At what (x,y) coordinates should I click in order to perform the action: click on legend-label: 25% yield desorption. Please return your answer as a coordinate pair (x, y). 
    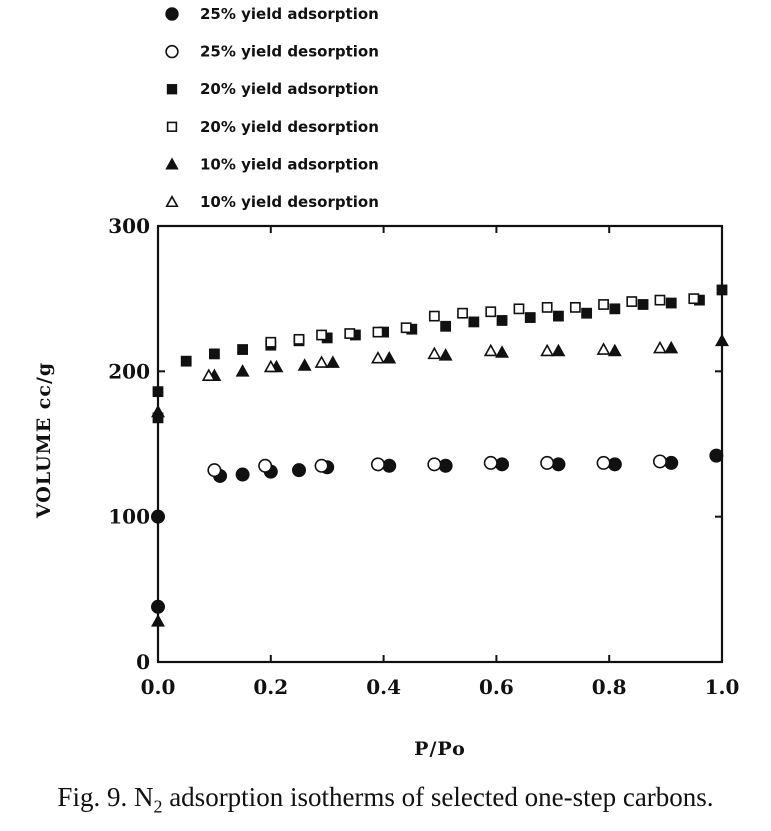
    Looking at the image, I should click on (289, 52).